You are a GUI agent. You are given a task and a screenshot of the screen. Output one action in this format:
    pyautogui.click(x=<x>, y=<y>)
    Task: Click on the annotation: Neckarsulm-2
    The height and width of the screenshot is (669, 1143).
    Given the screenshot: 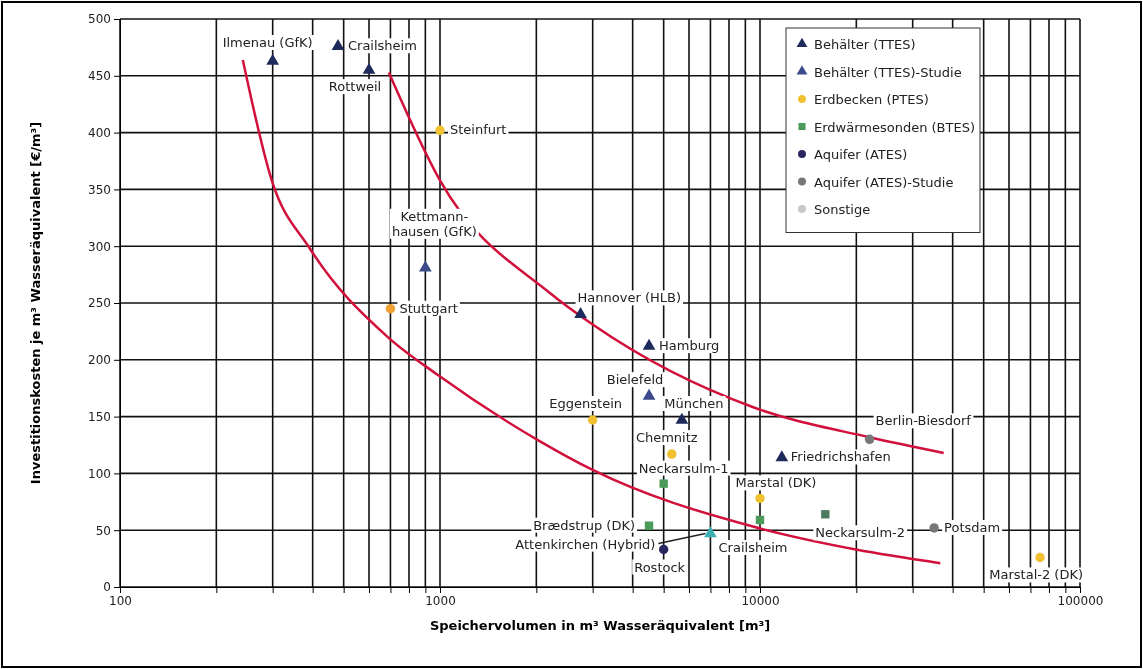 What is the action you would take?
    pyautogui.click(x=860, y=533)
    